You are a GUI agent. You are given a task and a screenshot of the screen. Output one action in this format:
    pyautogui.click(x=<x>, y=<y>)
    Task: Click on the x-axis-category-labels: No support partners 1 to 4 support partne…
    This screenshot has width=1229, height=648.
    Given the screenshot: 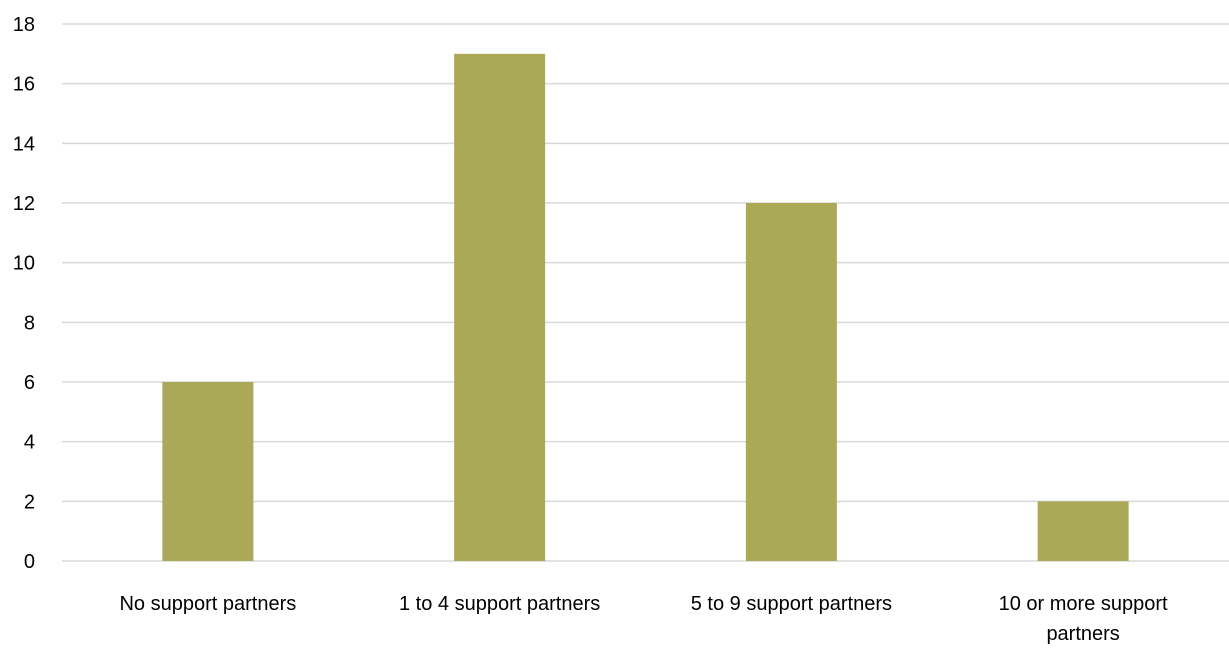 What is the action you would take?
    pyautogui.click(x=643, y=619)
    